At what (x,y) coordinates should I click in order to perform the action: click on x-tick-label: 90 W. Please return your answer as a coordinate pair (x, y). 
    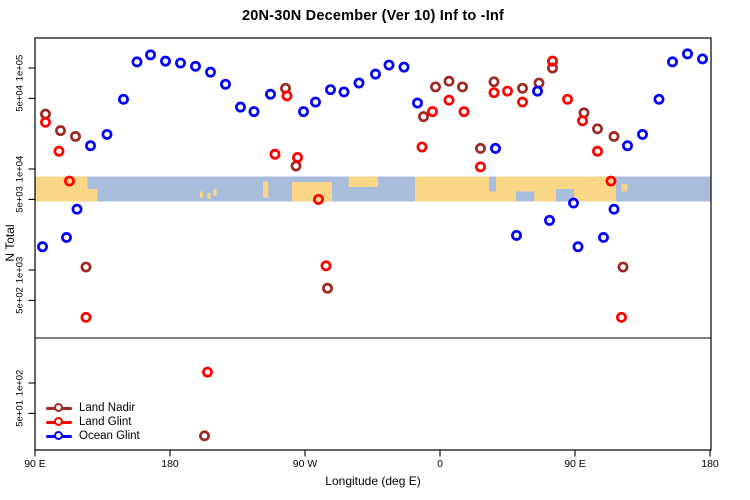
    Looking at the image, I should click on (305, 464).